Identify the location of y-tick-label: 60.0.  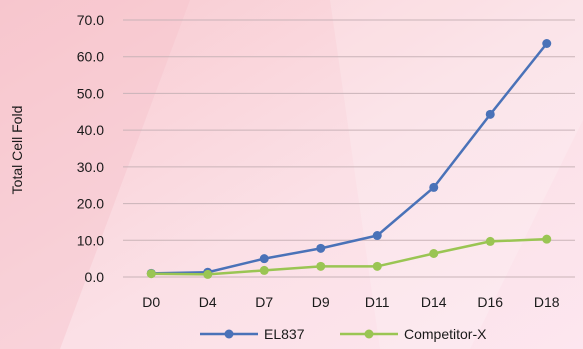
(90, 57).